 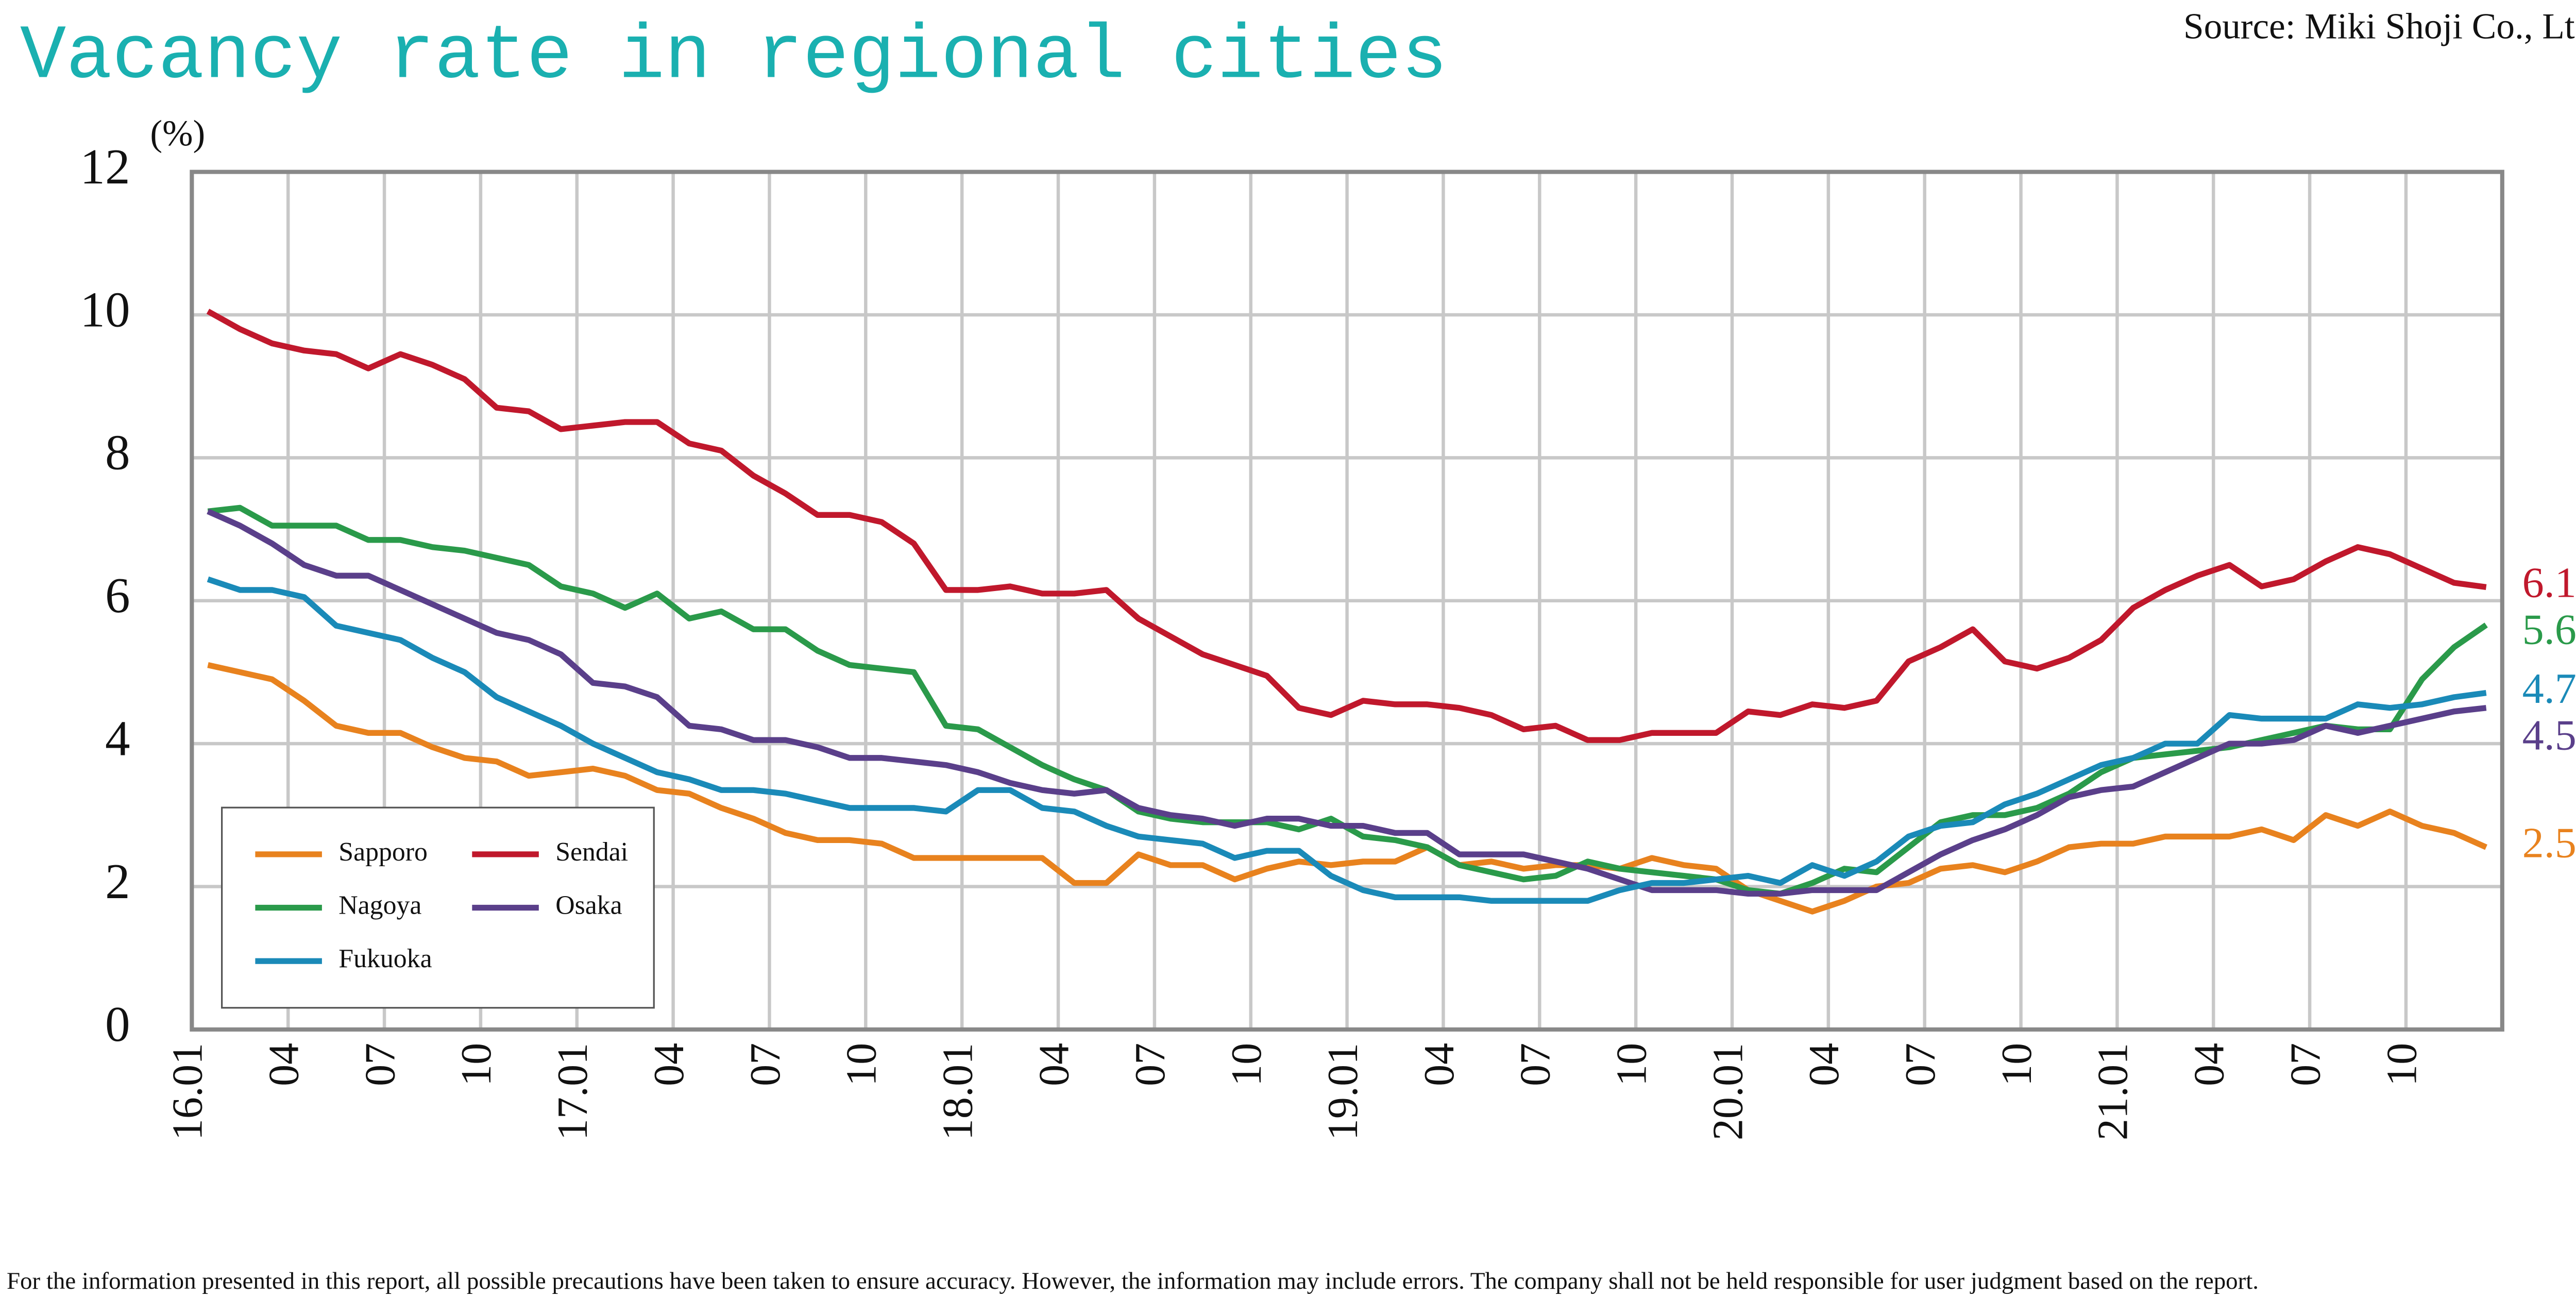 What do you see at coordinates (1343, 1091) in the screenshot?
I see `x-tick-label: 19.01` at bounding box center [1343, 1091].